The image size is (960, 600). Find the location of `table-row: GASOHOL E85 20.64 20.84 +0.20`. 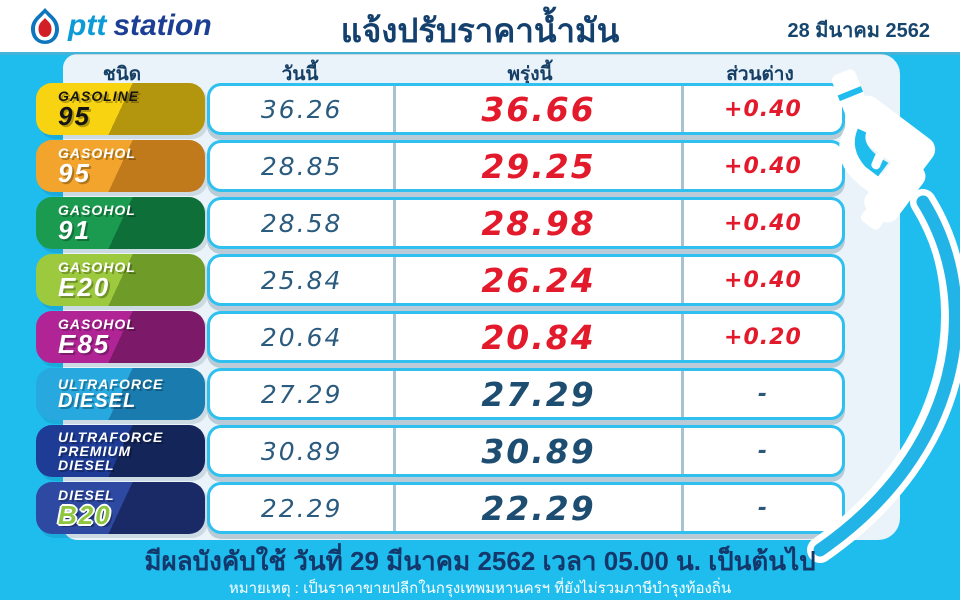

table-row: GASOHOL E85 20.64 20.84 +0.20 is located at coordinates (480, 337).